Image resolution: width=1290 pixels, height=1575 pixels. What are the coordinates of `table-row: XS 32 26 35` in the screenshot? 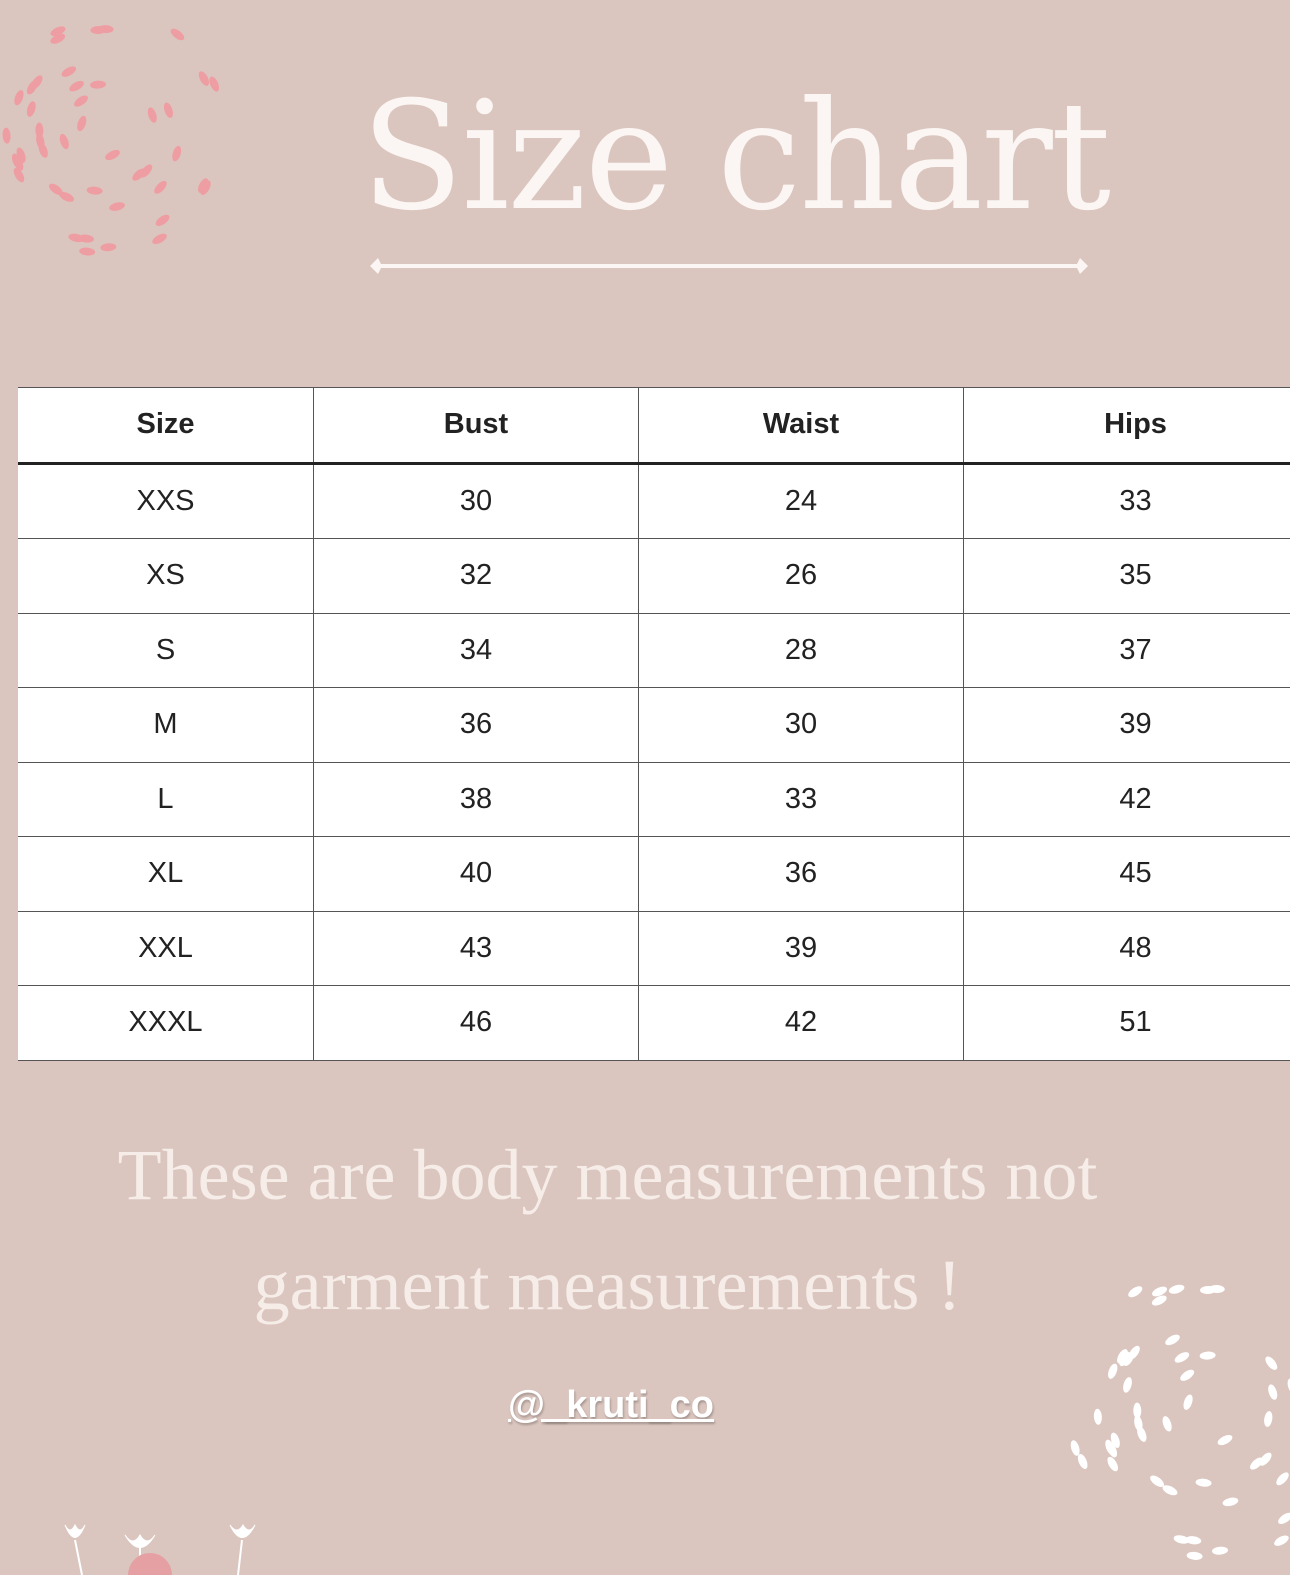 It's located at (654, 576).